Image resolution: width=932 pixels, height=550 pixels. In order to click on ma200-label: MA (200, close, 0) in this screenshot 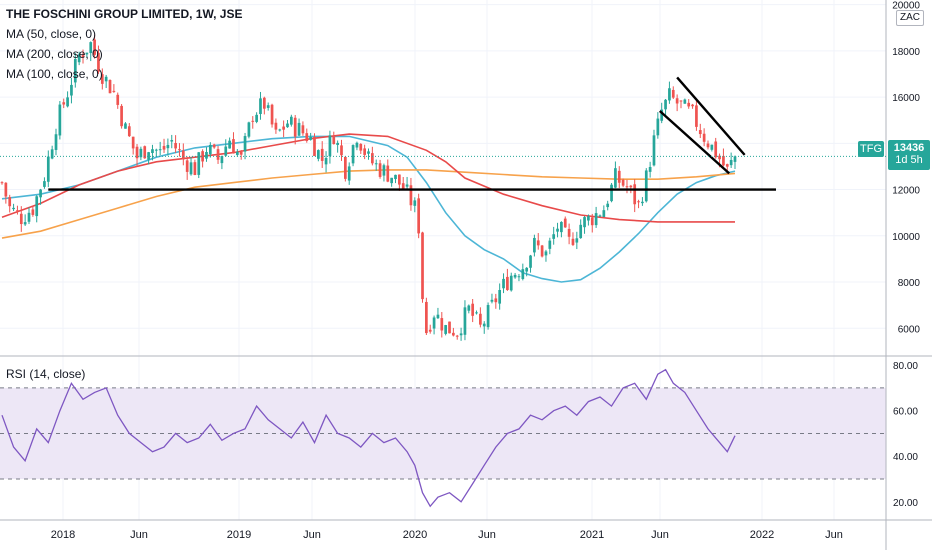, I will do `click(54, 54)`.